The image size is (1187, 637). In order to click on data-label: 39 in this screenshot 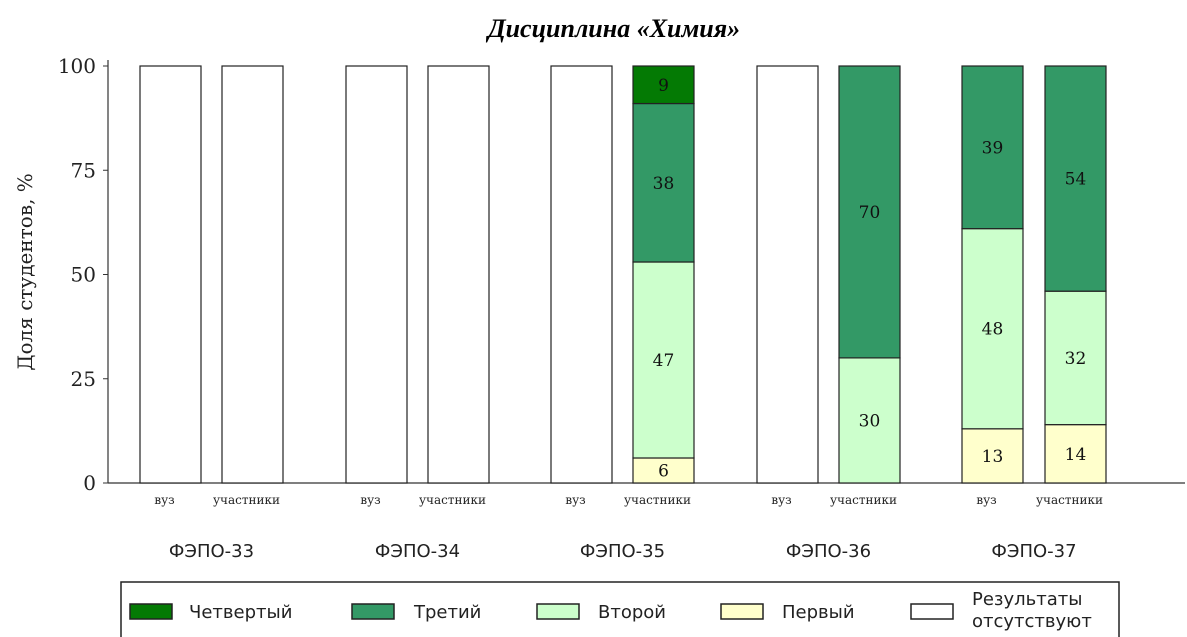, I will do `click(993, 148)`.